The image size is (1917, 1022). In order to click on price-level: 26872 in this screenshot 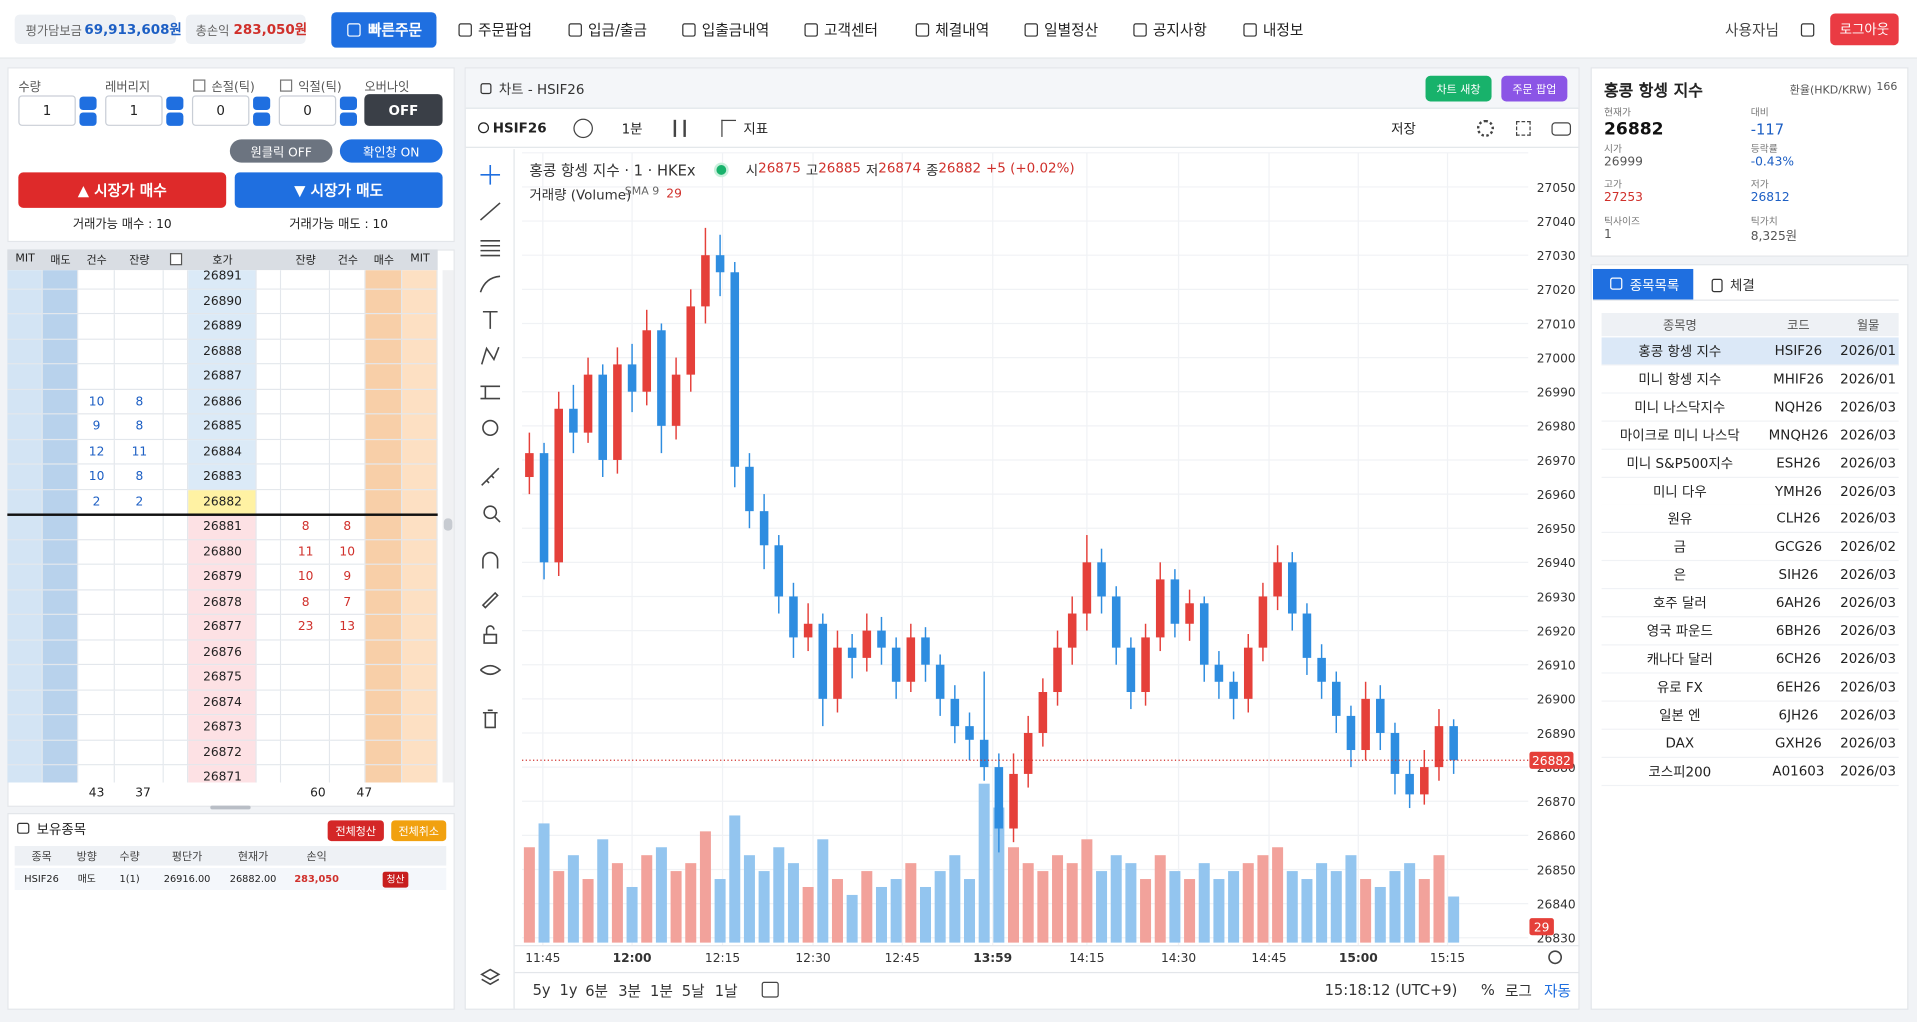, I will do `click(222, 753)`.